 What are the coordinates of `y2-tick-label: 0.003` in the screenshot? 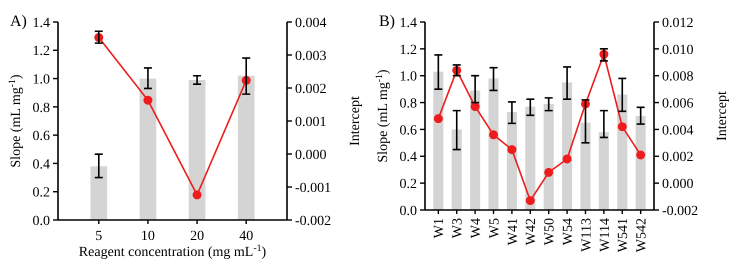 It's located at (310, 56).